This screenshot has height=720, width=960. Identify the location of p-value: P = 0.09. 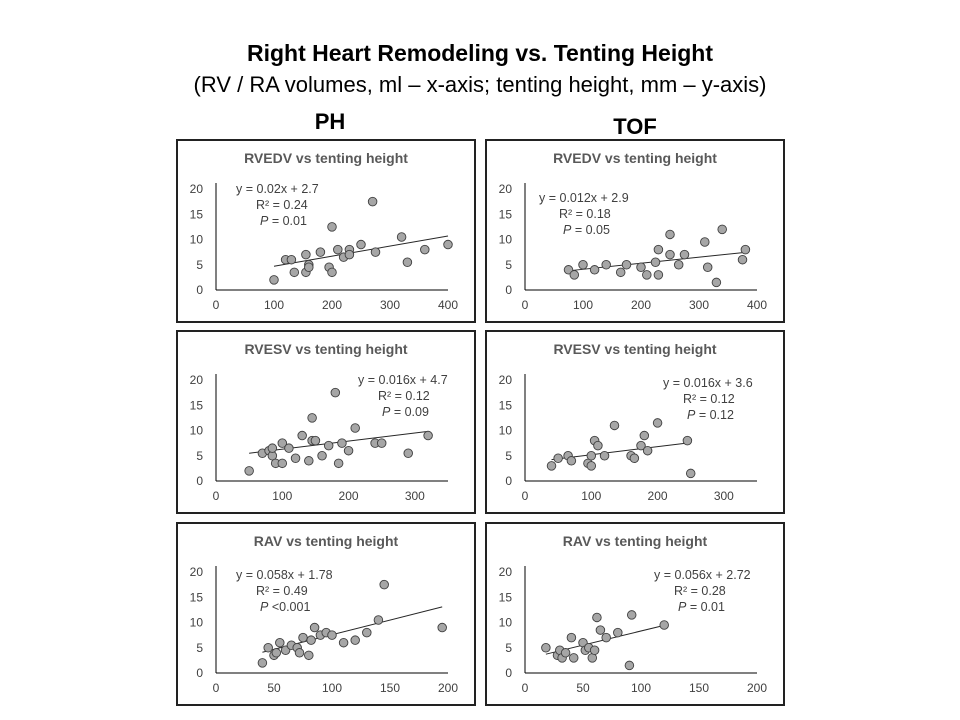
(405, 412).